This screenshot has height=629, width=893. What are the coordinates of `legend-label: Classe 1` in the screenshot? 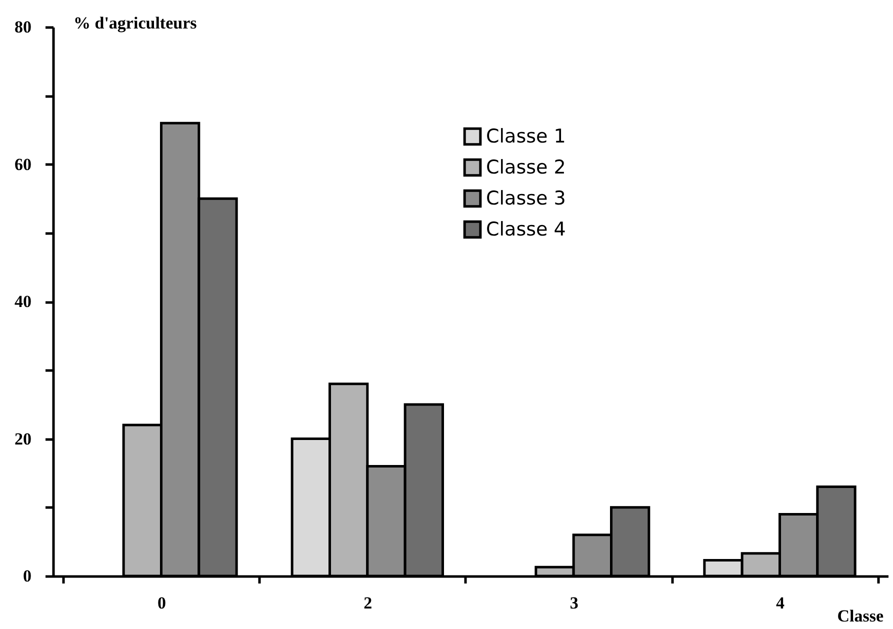 It's located at (526, 137).